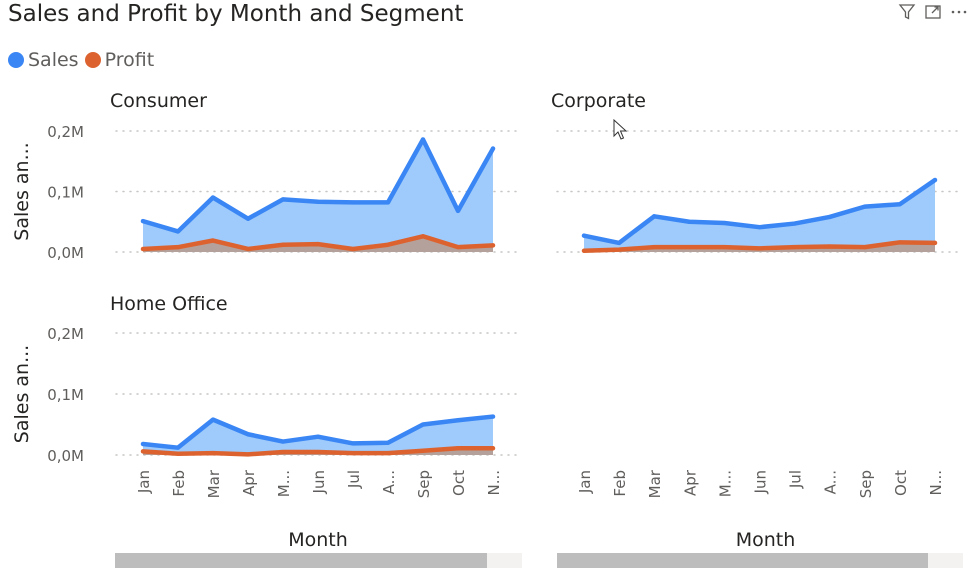 The image size is (974, 582). What do you see at coordinates (65, 395) in the screenshot?
I see `y-tick-label: 0,1M` at bounding box center [65, 395].